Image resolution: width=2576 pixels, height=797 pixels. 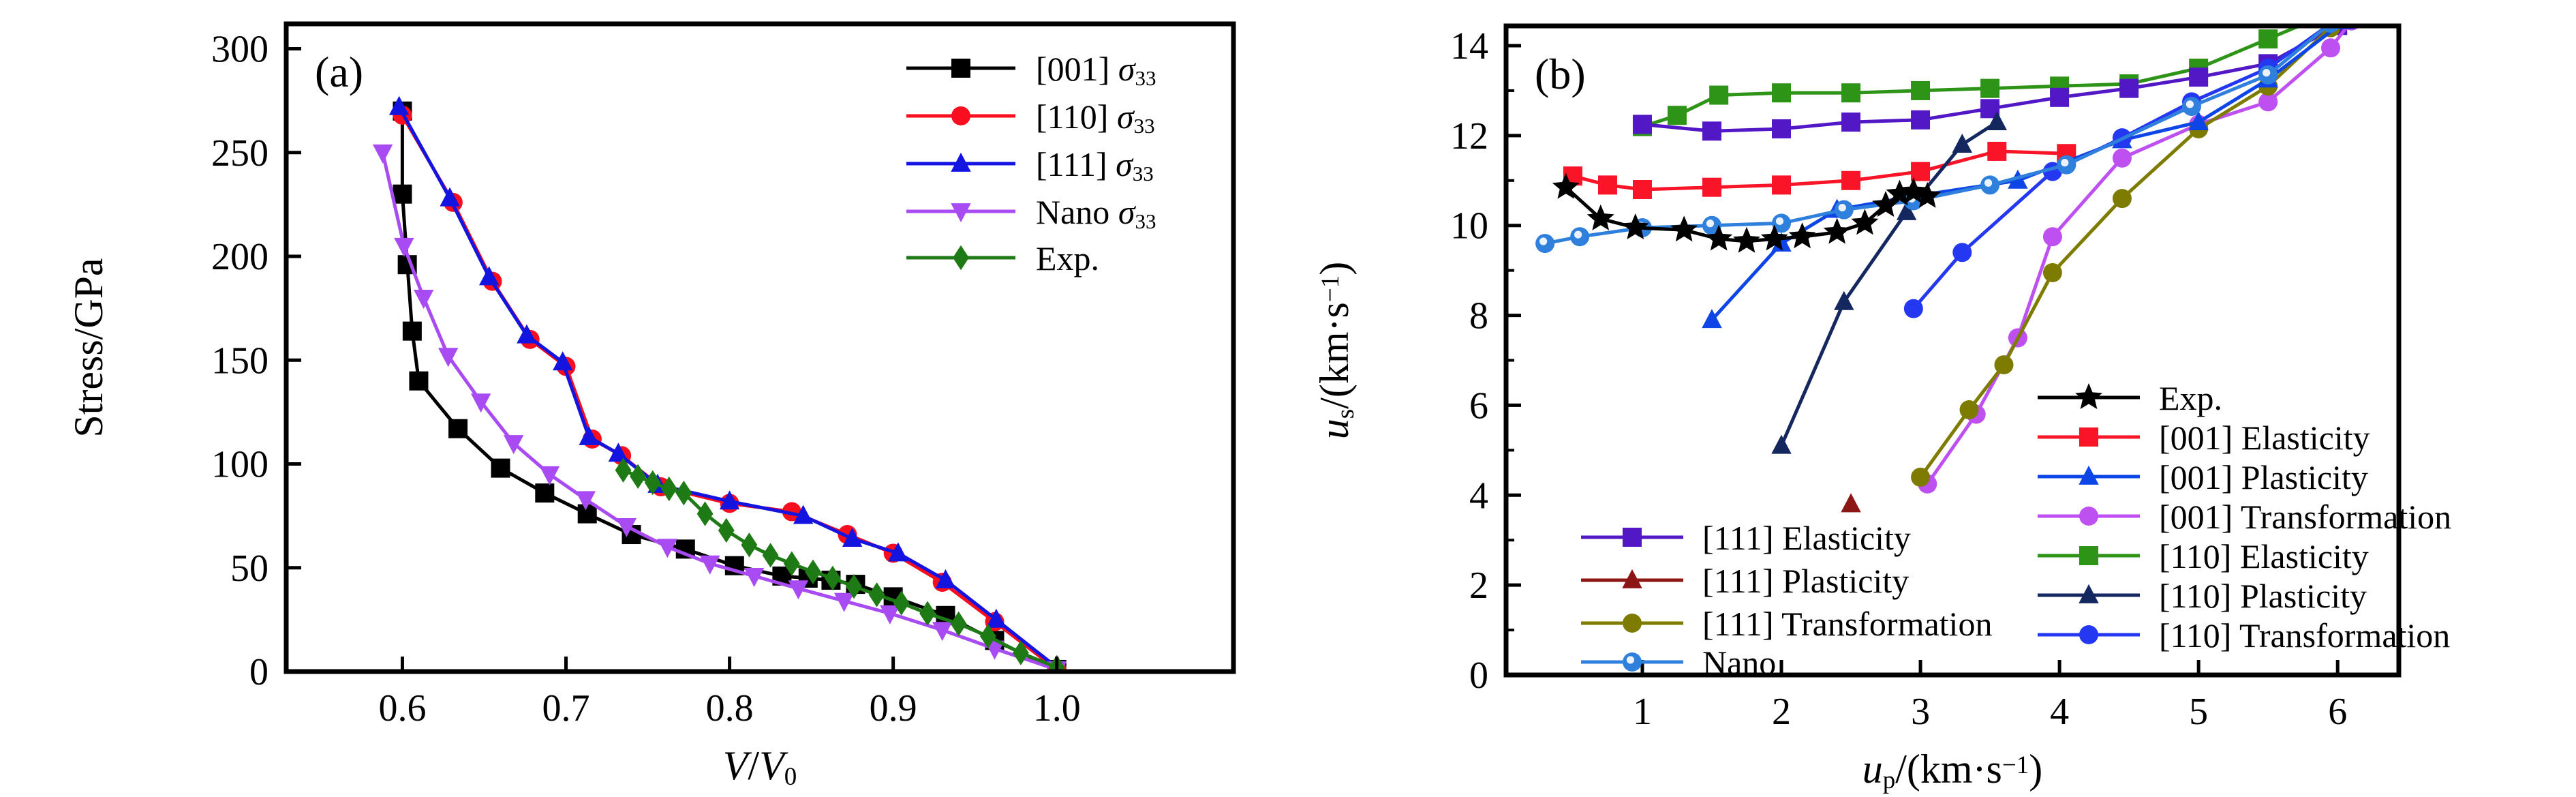 I want to click on y-tick-label: 4, so click(x=1478, y=496).